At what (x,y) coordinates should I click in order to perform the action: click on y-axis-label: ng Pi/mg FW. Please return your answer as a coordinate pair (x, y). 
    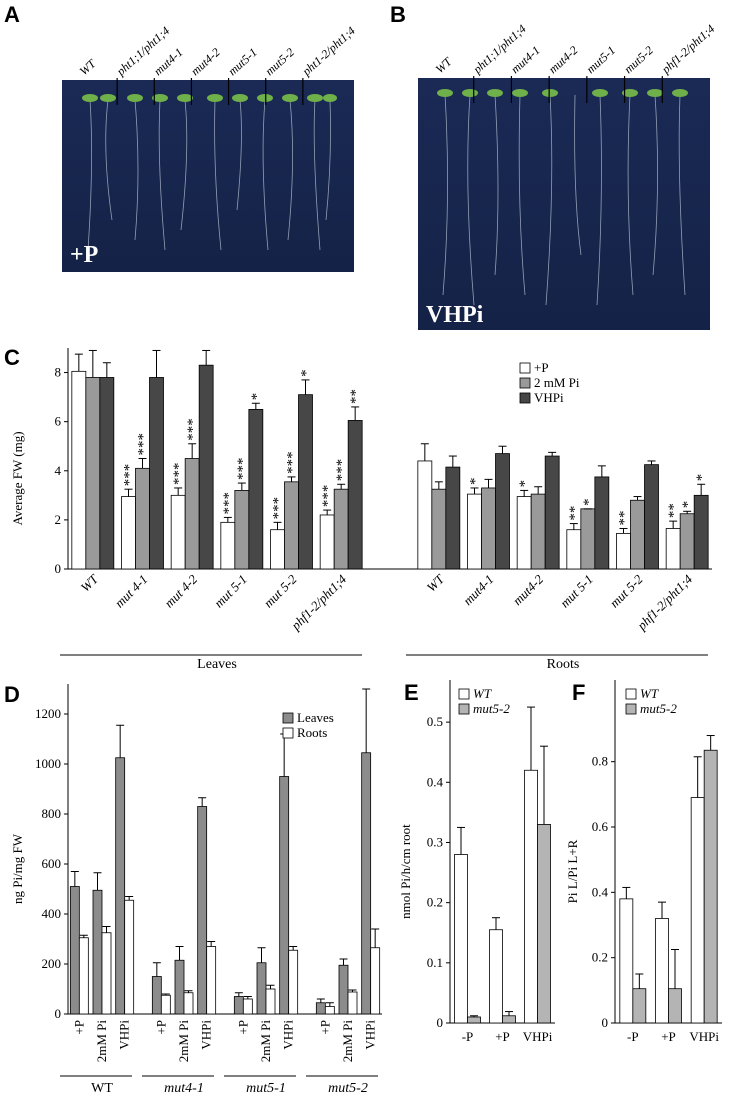
    Looking at the image, I should click on (17, 868).